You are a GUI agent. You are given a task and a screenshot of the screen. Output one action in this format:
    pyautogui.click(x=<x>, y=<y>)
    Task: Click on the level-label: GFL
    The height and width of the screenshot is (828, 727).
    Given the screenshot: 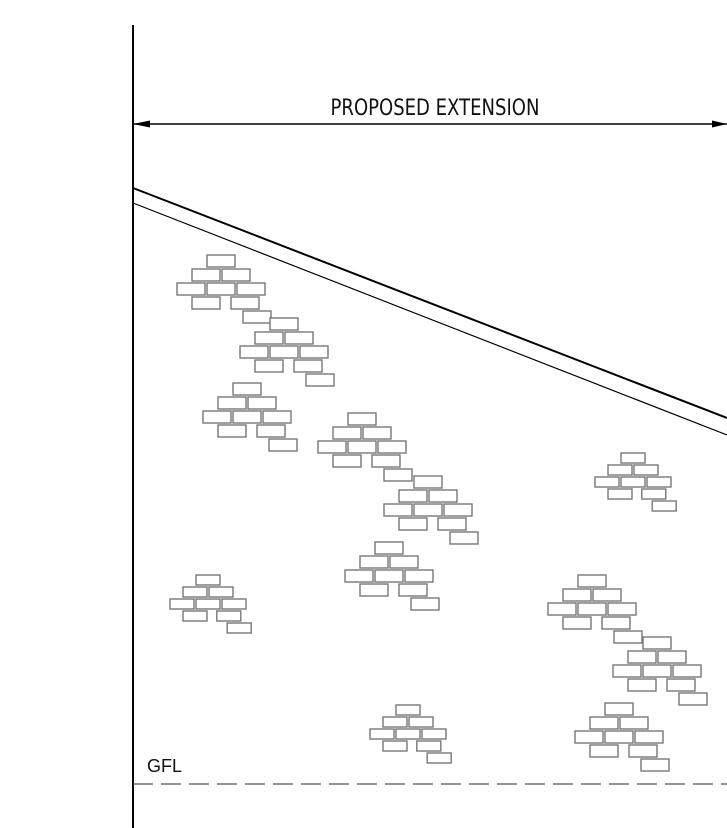 What is the action you would take?
    pyautogui.click(x=164, y=766)
    